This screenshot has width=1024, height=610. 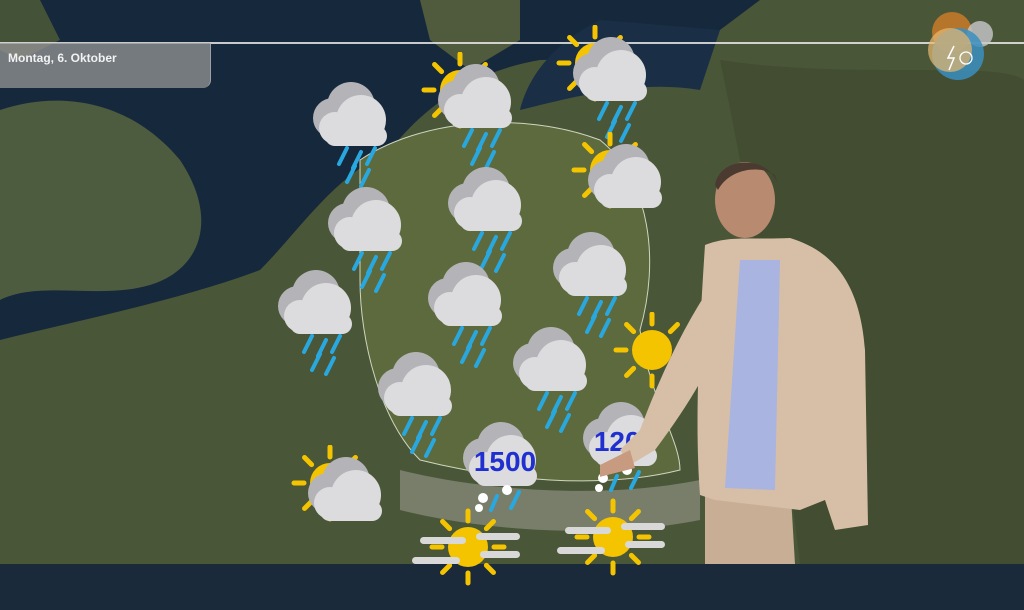 What do you see at coordinates (470, 35) in the screenshot?
I see `land-scandinavia` at bounding box center [470, 35].